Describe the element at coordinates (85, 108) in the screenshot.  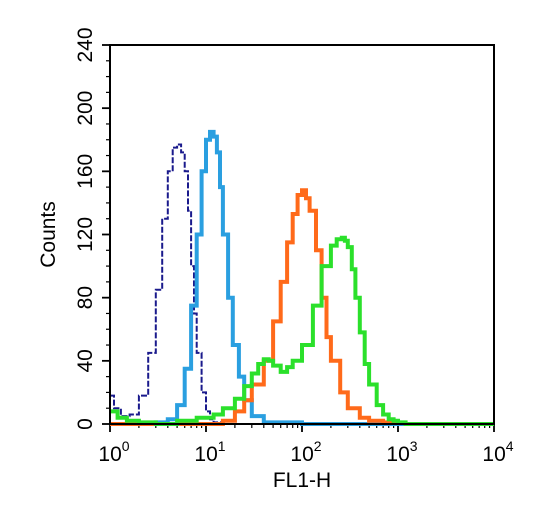
I see `y-tick-label: 200` at that location.